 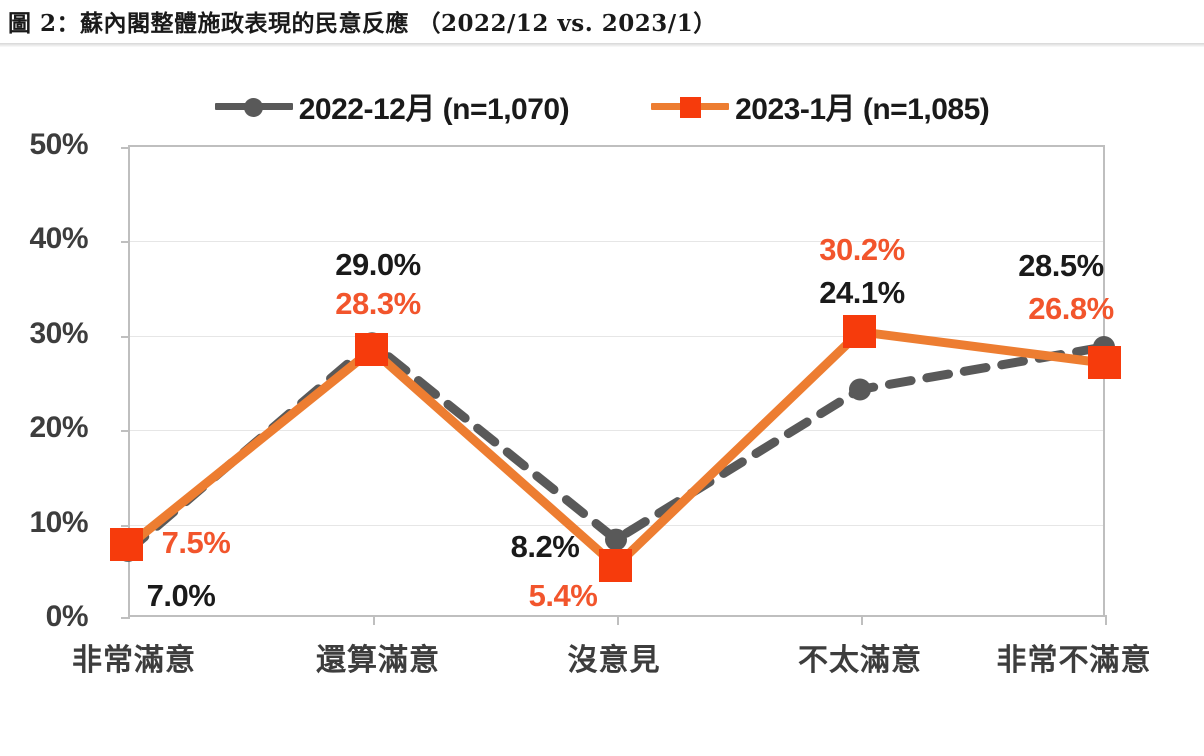 I want to click on legend-item-2022-12: 2022-12月 (n=1,070), so click(x=392, y=106).